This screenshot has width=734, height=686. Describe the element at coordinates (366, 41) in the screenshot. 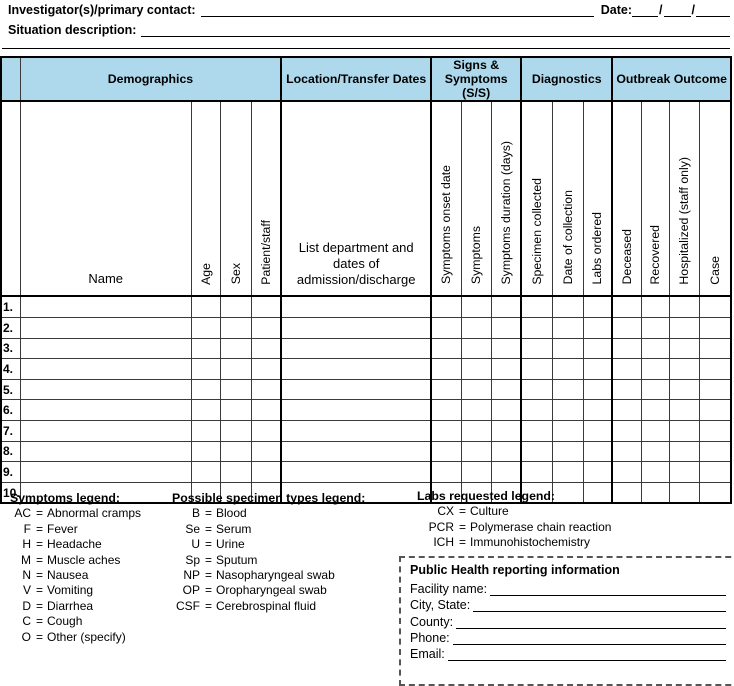

I see `situation-field-line2` at that location.